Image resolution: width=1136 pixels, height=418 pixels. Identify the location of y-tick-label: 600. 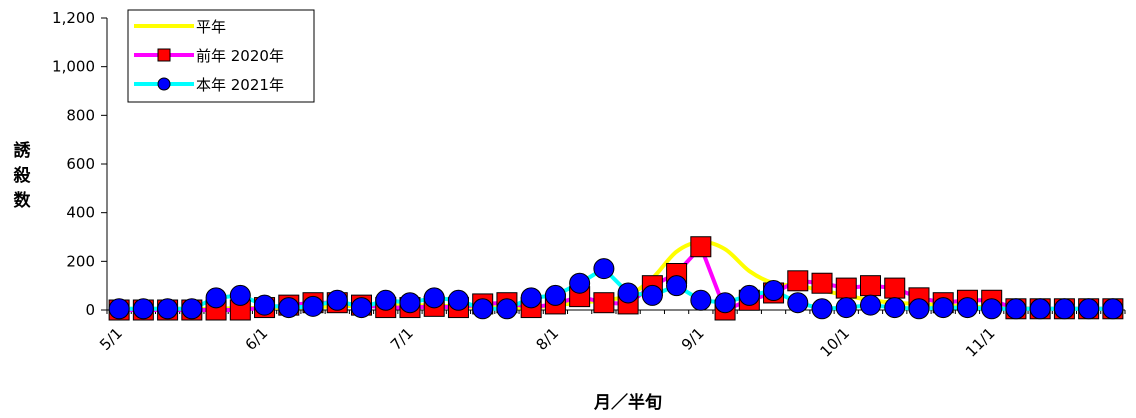
(80, 164).